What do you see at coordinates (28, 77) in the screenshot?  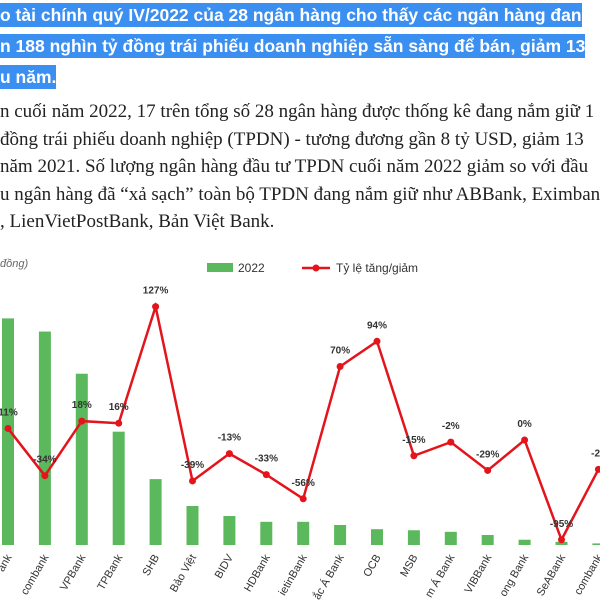 I see `headline-text: u năm.` at bounding box center [28, 77].